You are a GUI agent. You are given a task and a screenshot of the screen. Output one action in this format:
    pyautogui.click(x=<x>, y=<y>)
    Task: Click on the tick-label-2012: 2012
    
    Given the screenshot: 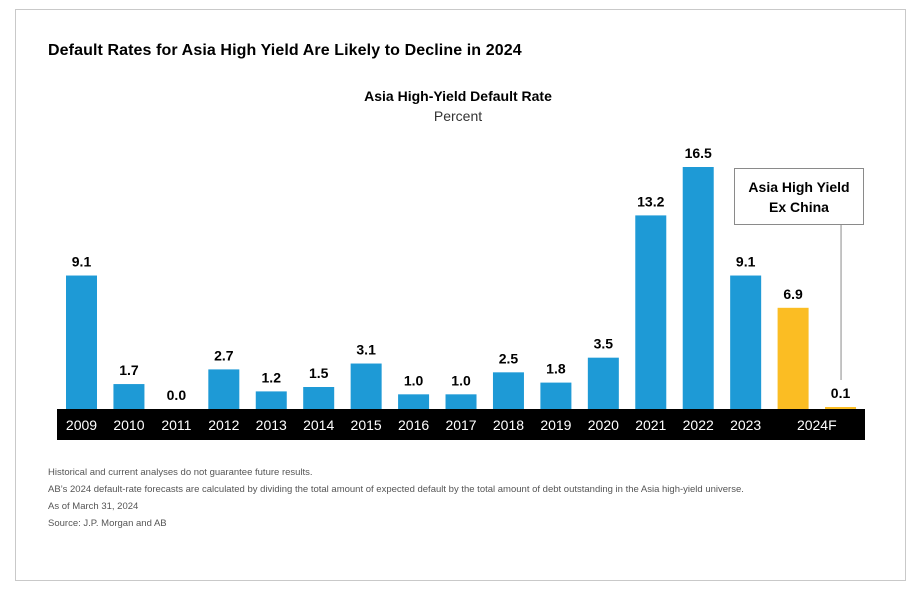 What is the action you would take?
    pyautogui.click(x=223, y=425)
    